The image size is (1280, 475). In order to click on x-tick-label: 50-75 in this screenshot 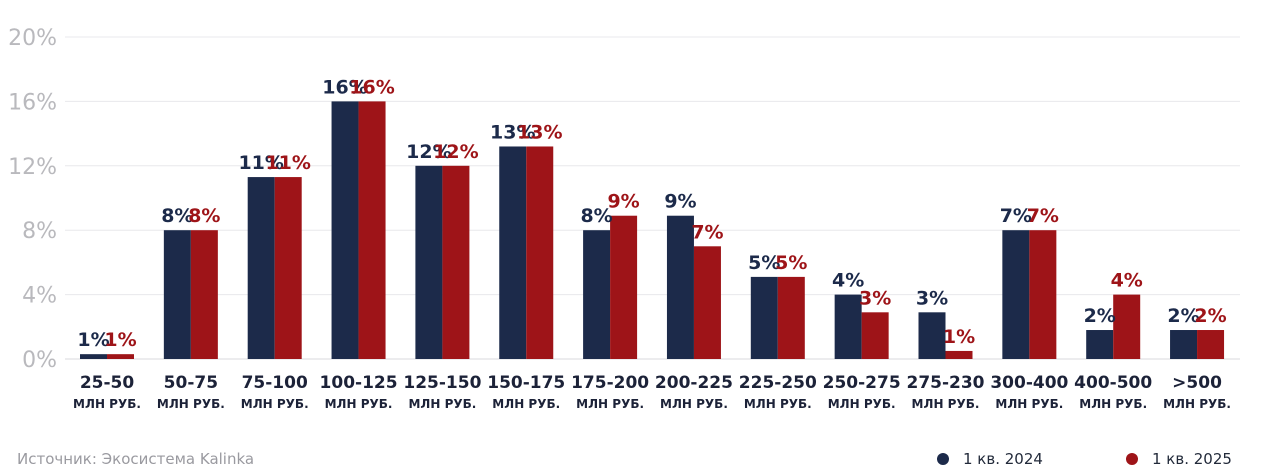, I will do `click(191, 383)`.